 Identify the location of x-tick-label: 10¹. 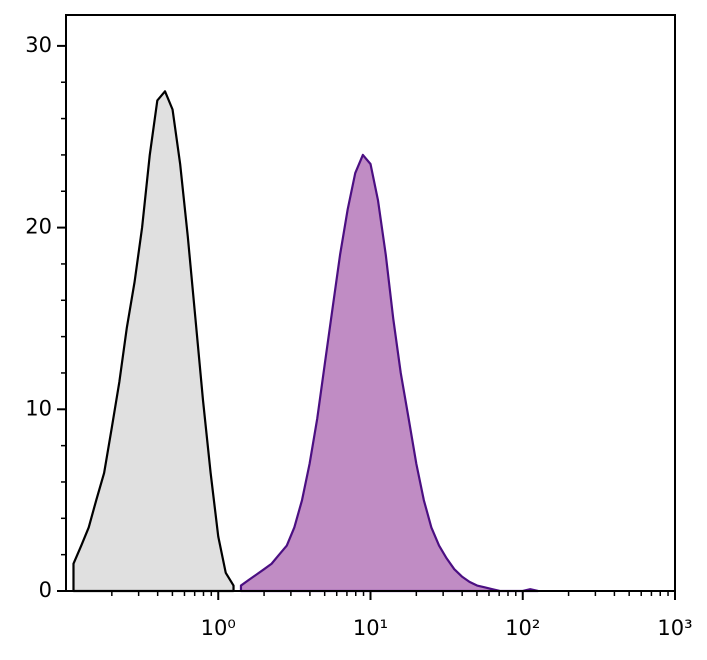
(370, 628).